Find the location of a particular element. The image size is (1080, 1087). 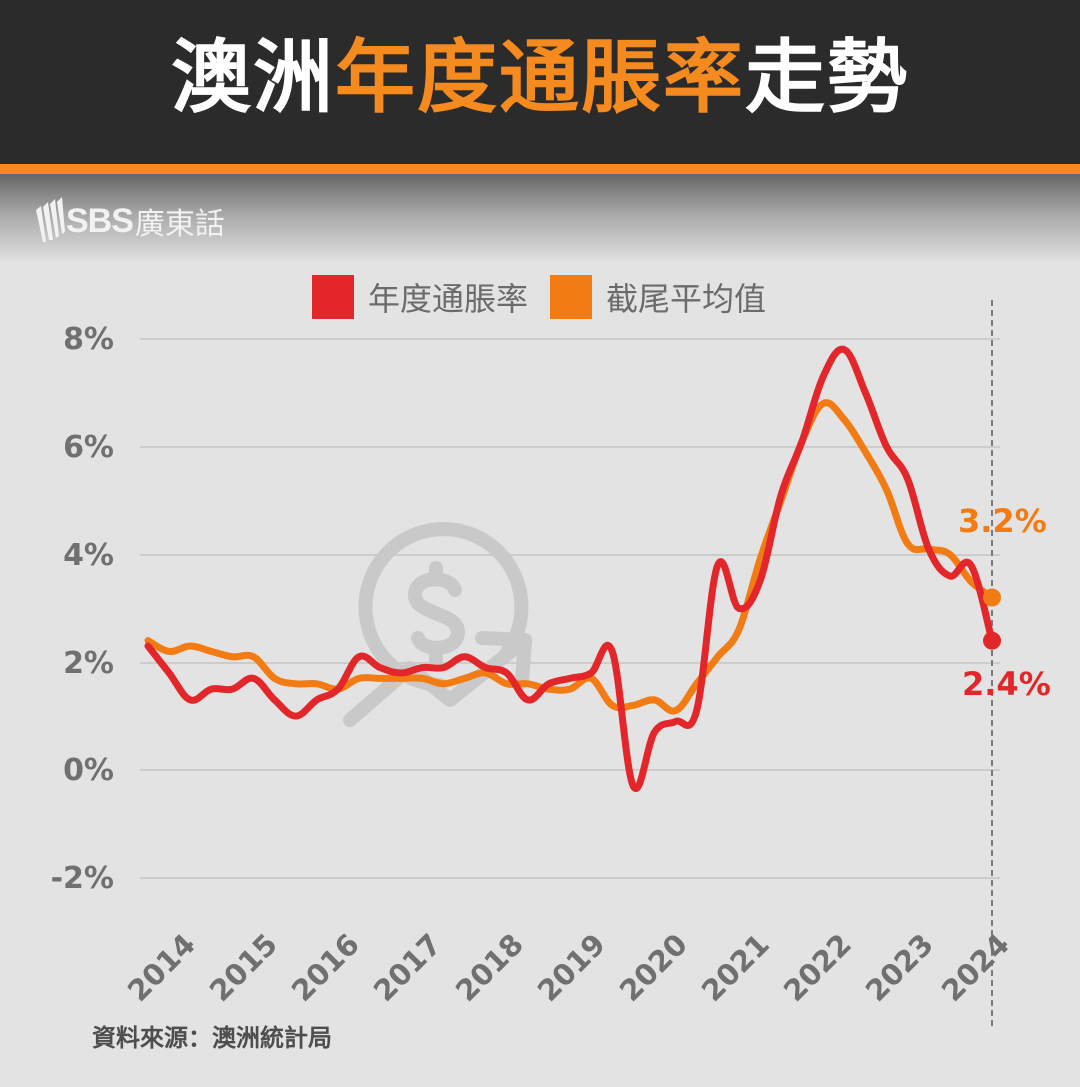

title-part-trend: 走勢 is located at coordinates (827, 77).